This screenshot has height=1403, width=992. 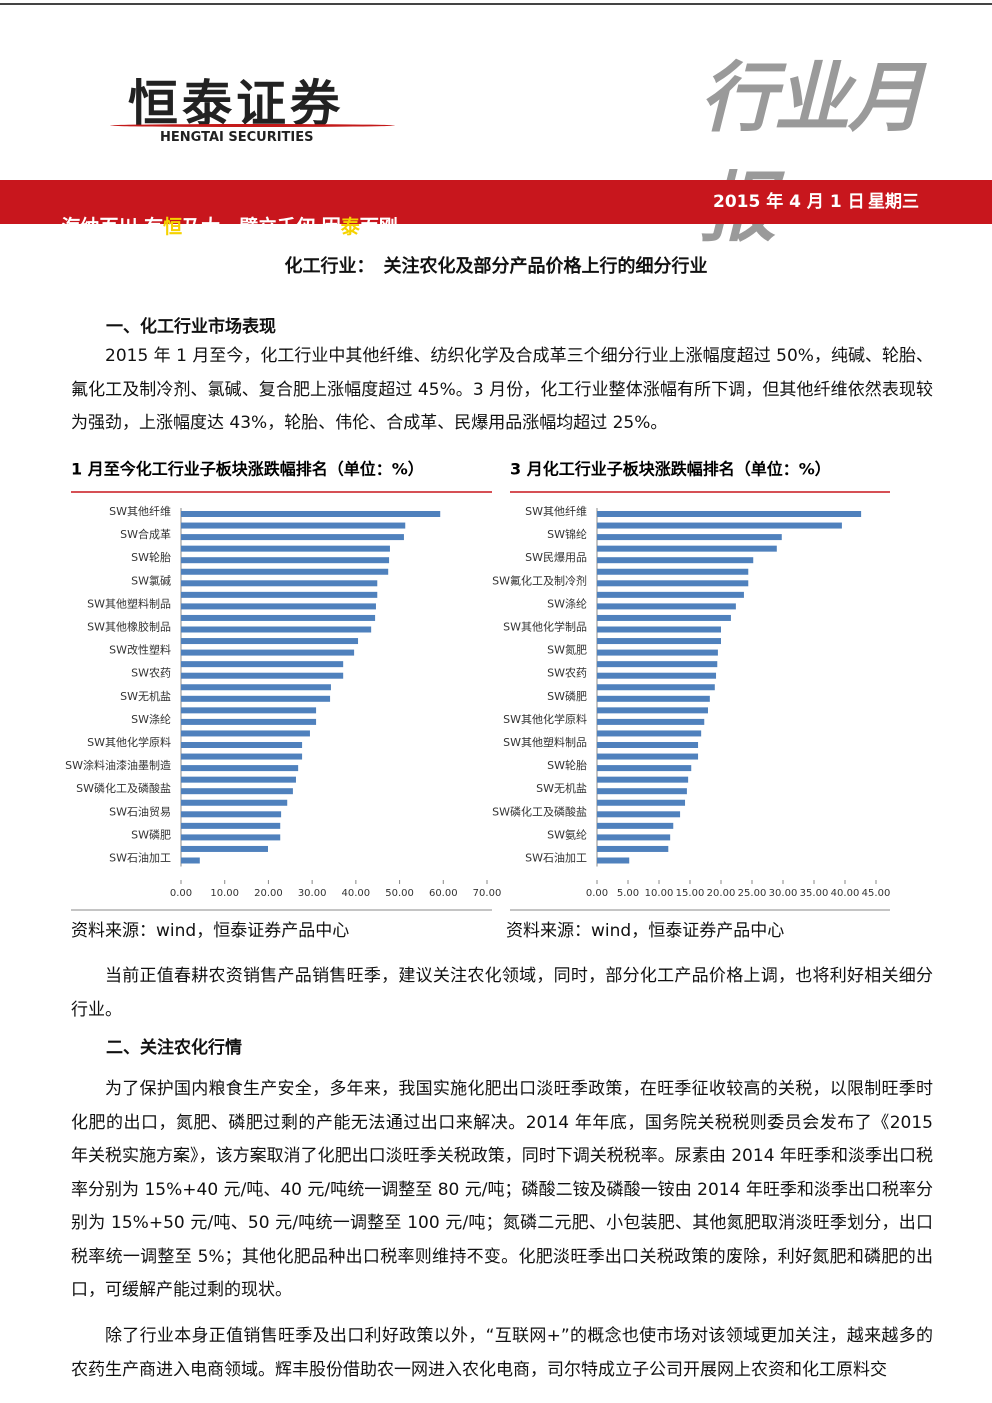 What do you see at coordinates (670, 469) in the screenshot?
I see `chart-title: 3 月化工行业子板块涨跌幅排名（单位：%）` at bounding box center [670, 469].